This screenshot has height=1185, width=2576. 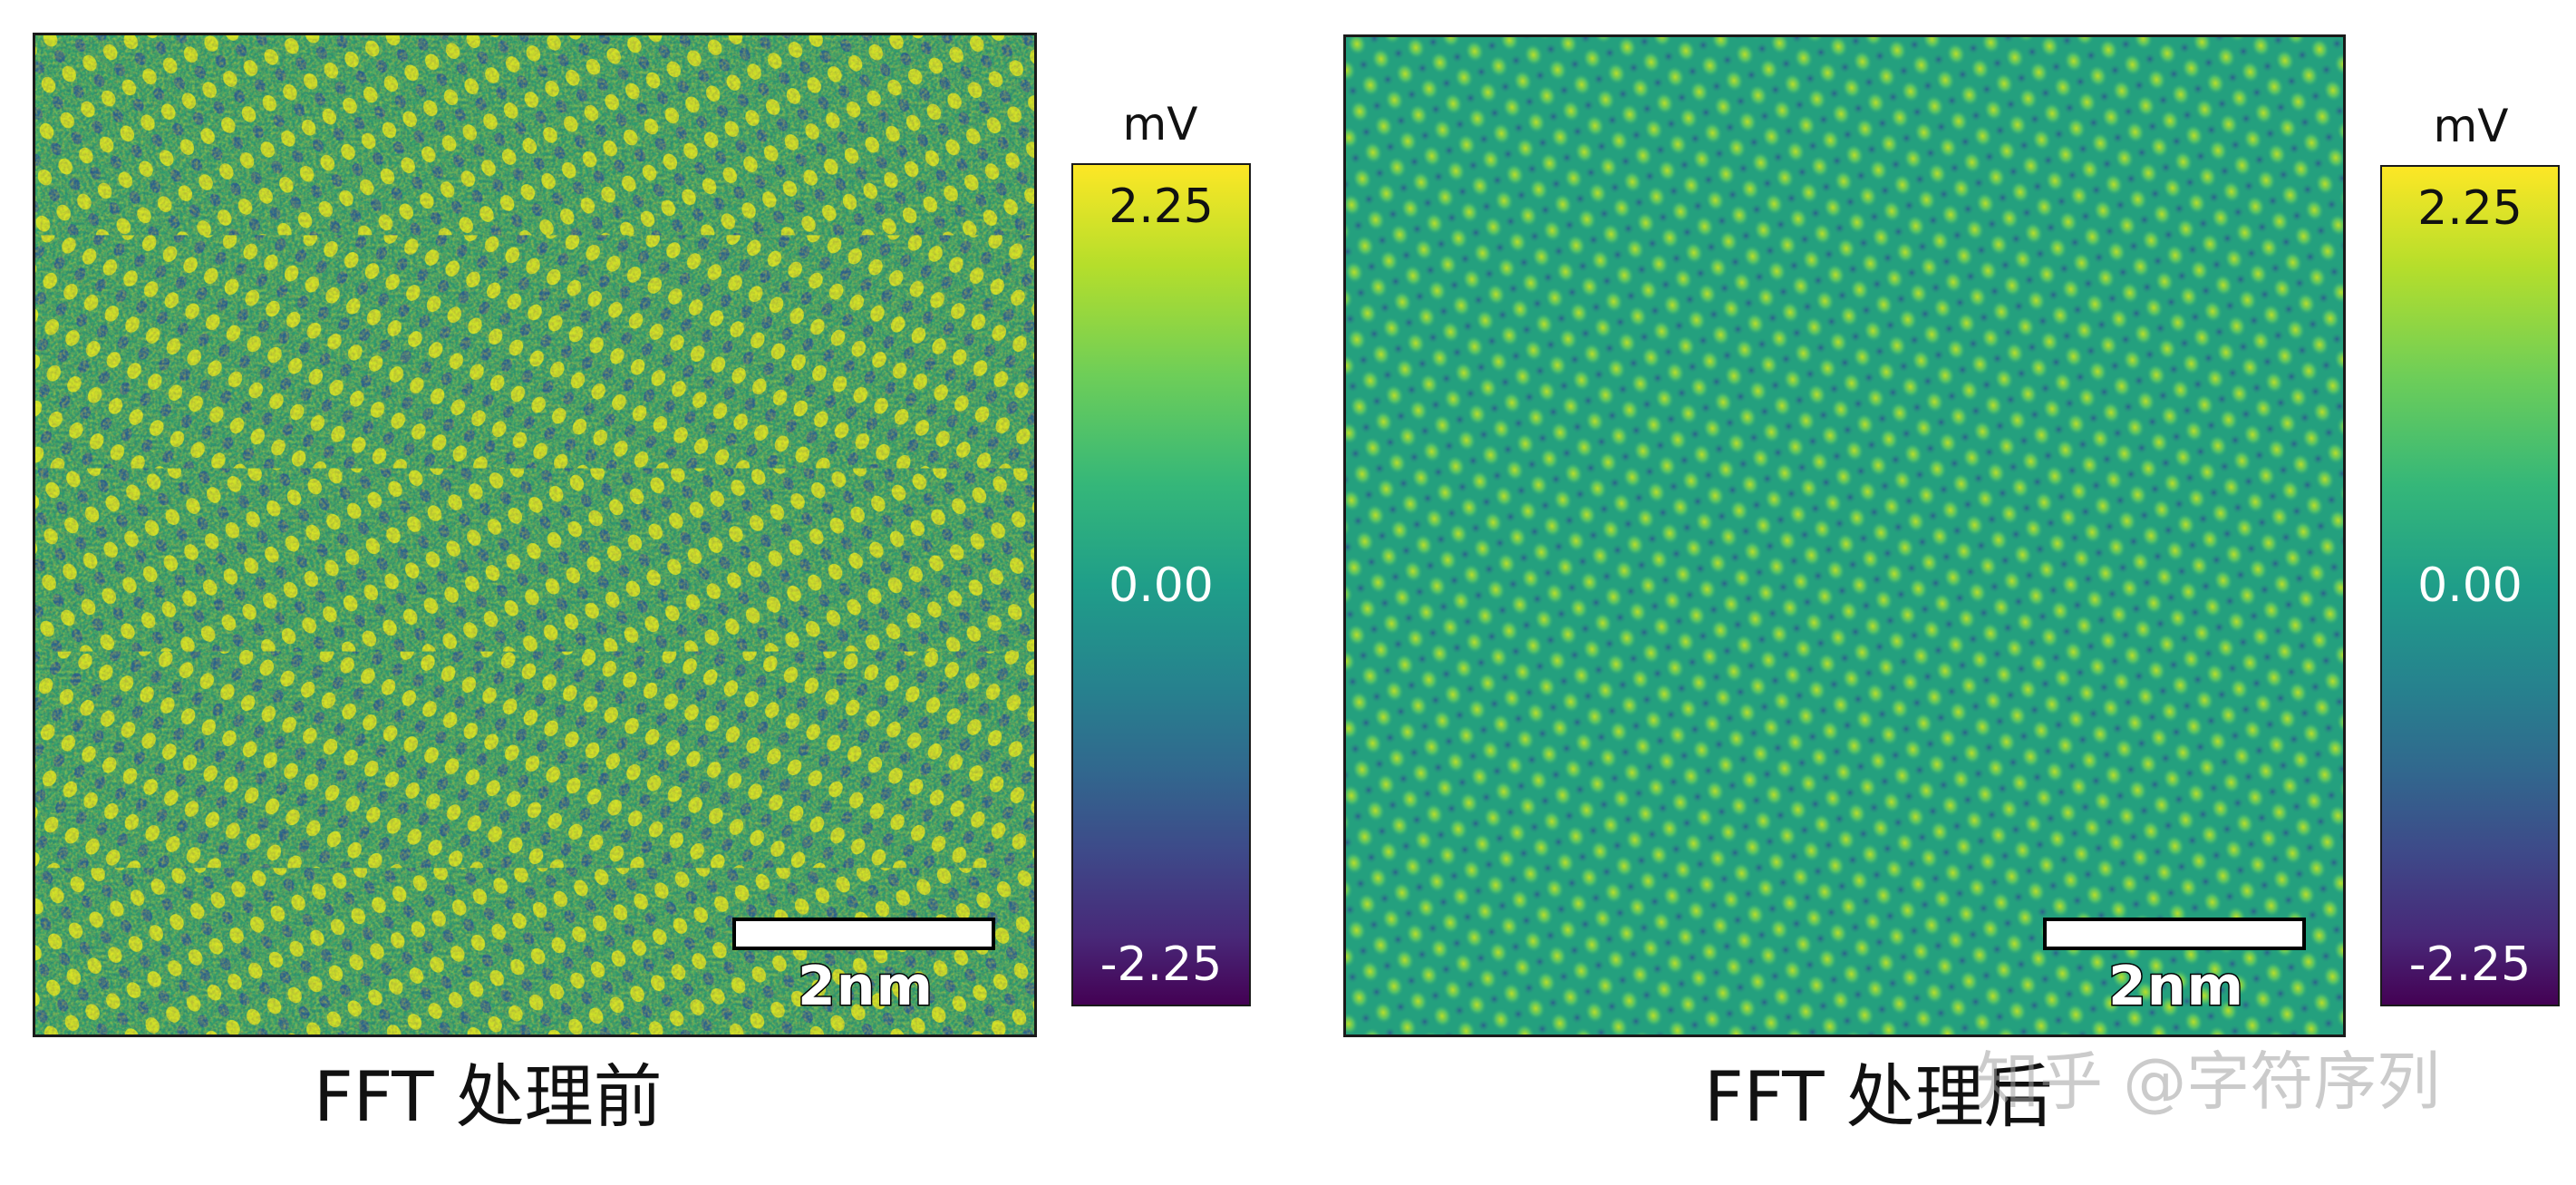 I want to click on colorbar-min-label-before: -2.25, so click(x=1161, y=964).